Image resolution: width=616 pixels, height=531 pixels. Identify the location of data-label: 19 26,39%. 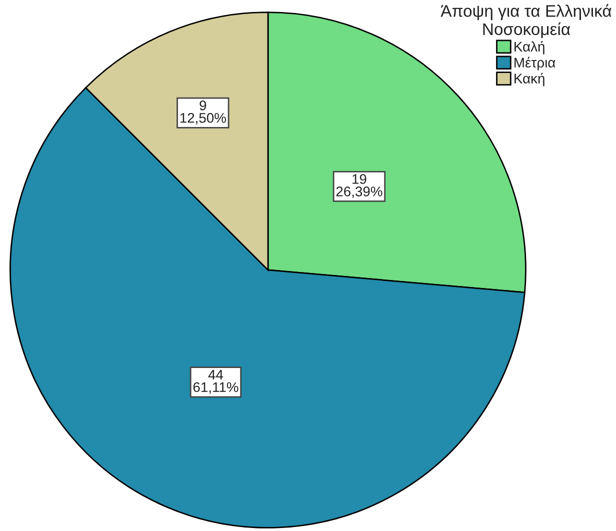
(359, 186).